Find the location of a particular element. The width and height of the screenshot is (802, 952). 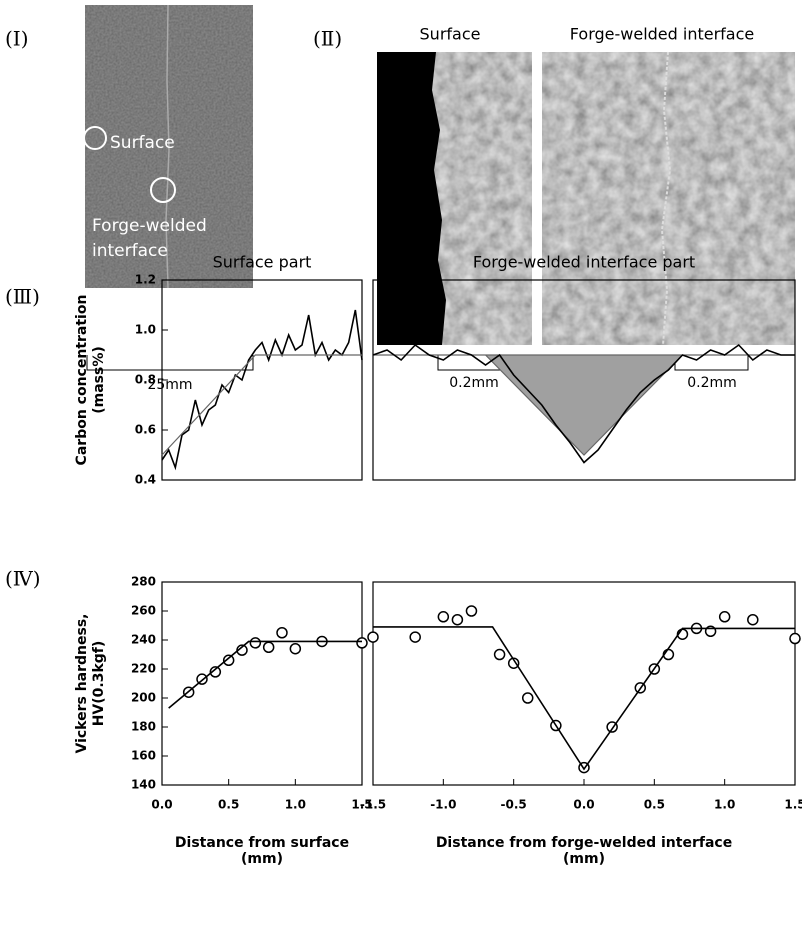

y-tick-label: 1.2 is located at coordinates (145, 280).